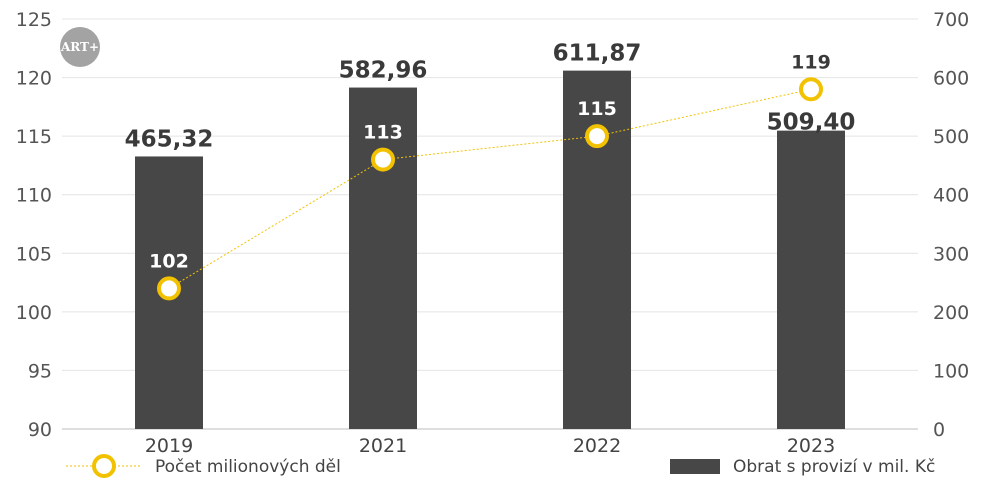 This screenshot has width=1000, height=490. What do you see at coordinates (597, 446) in the screenshot?
I see `x-tick-label: 2022` at bounding box center [597, 446].